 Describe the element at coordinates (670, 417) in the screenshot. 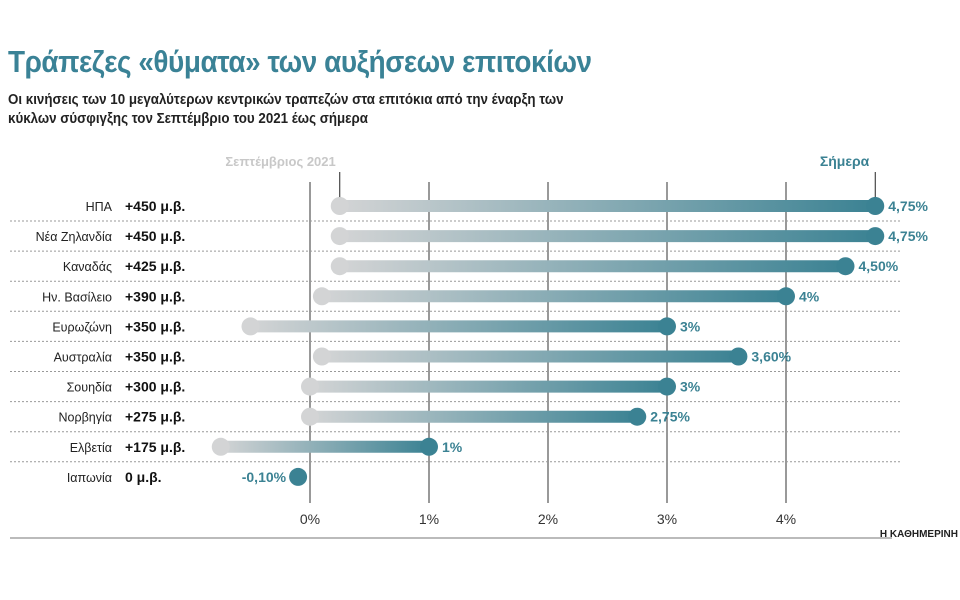

I see `value-label: 2,75%` at that location.